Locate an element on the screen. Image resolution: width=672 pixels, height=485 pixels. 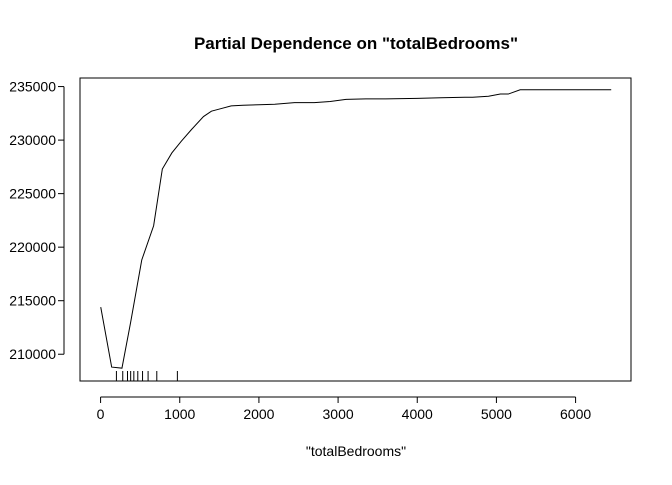
y-tick-label: 225000 is located at coordinates (32, 194).